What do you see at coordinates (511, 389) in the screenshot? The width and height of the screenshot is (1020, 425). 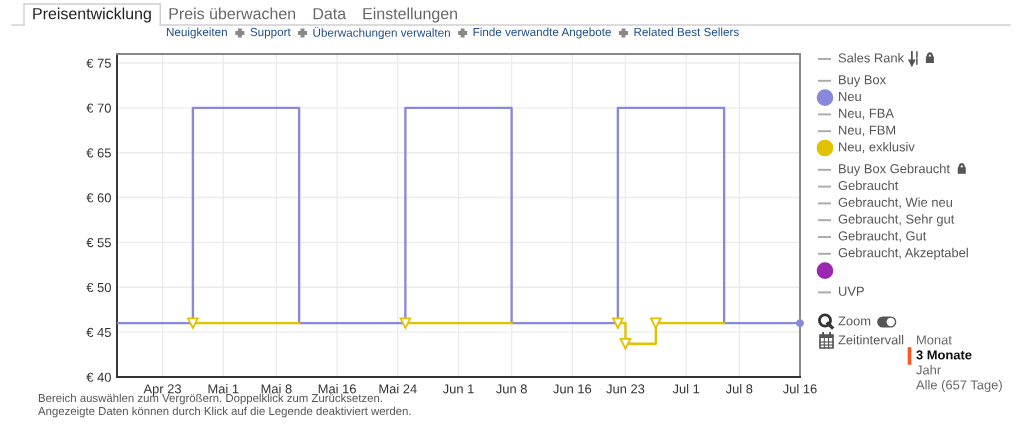 I see `x-tick-label: Jun 8` at bounding box center [511, 389].